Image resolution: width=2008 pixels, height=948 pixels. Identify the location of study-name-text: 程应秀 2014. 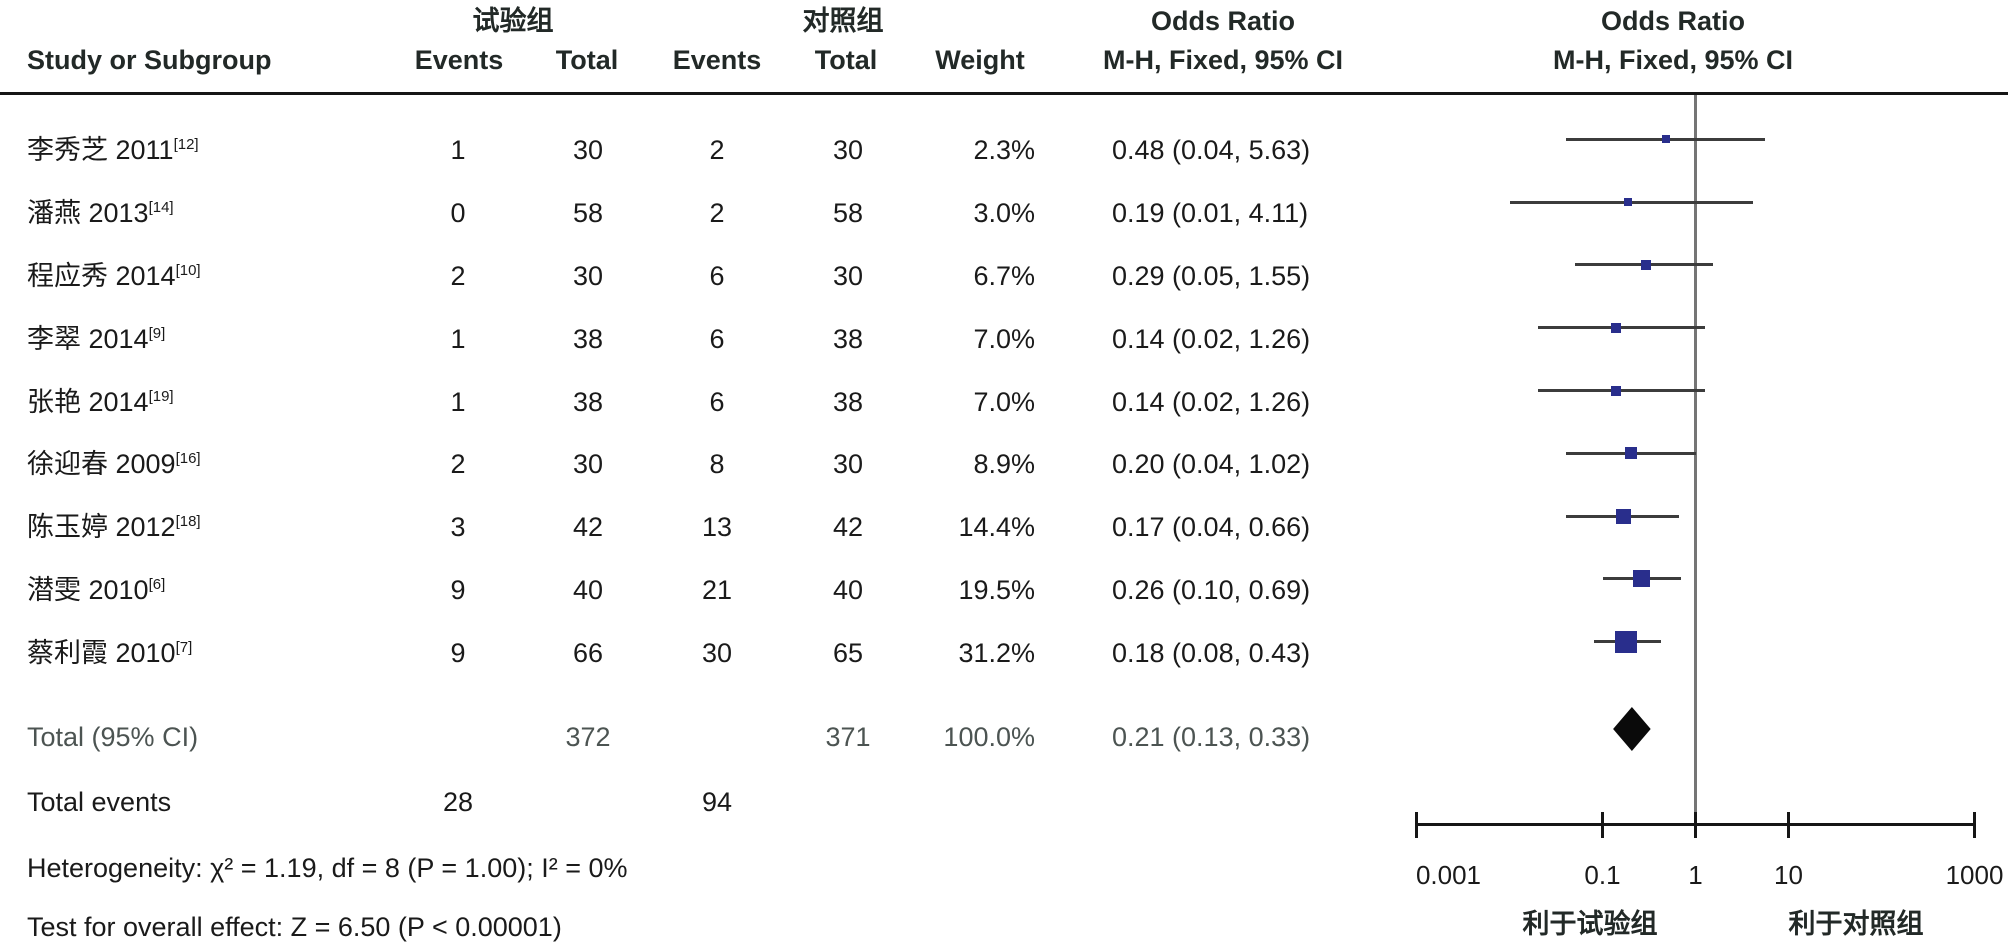
(101, 275).